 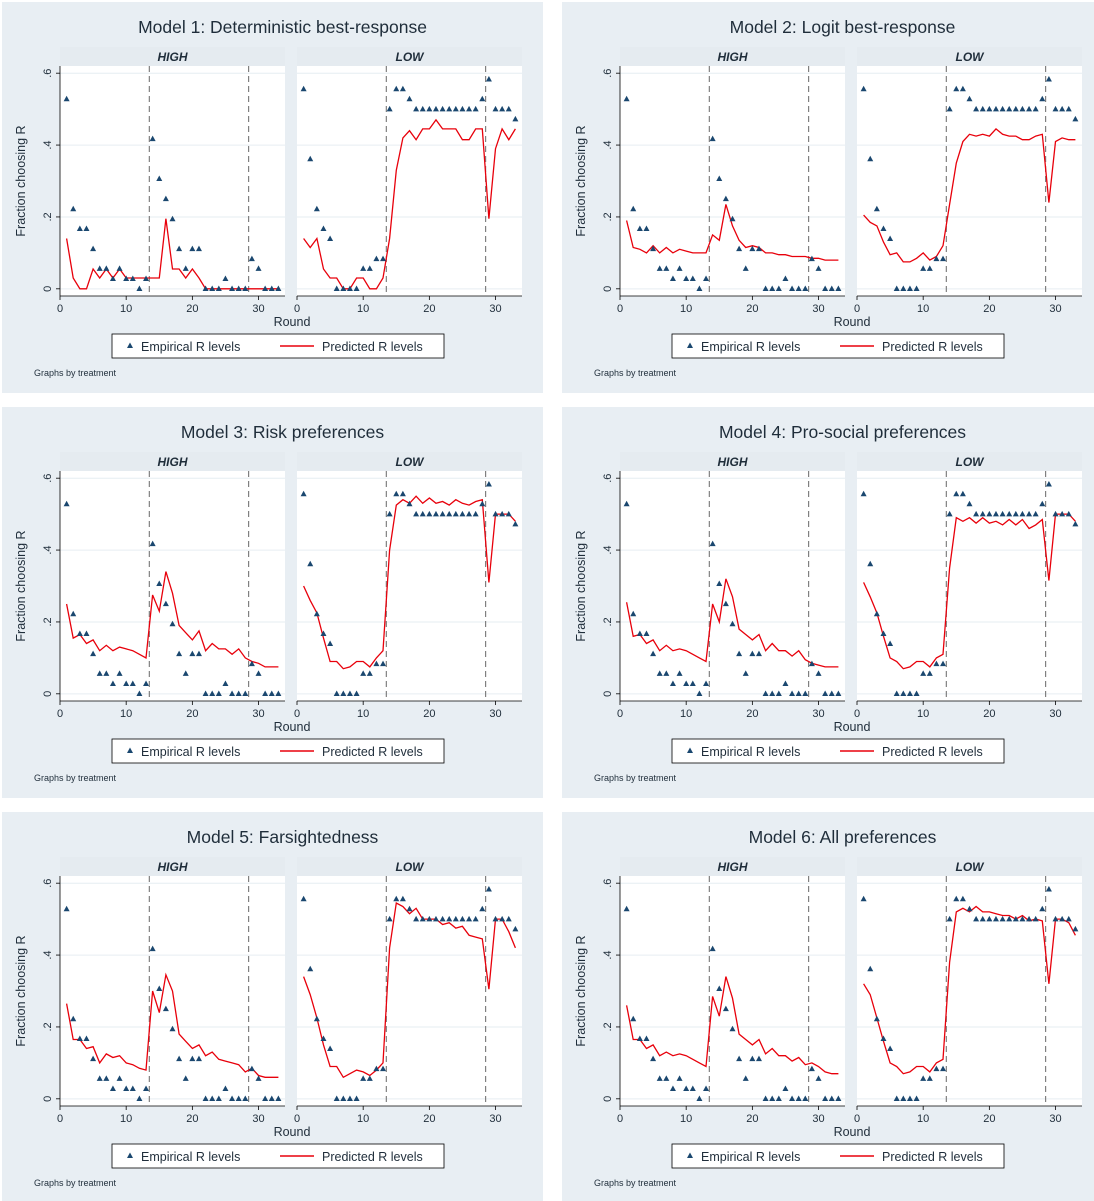 What do you see at coordinates (411, 57) in the screenshot?
I see `strip-label: LOW` at bounding box center [411, 57].